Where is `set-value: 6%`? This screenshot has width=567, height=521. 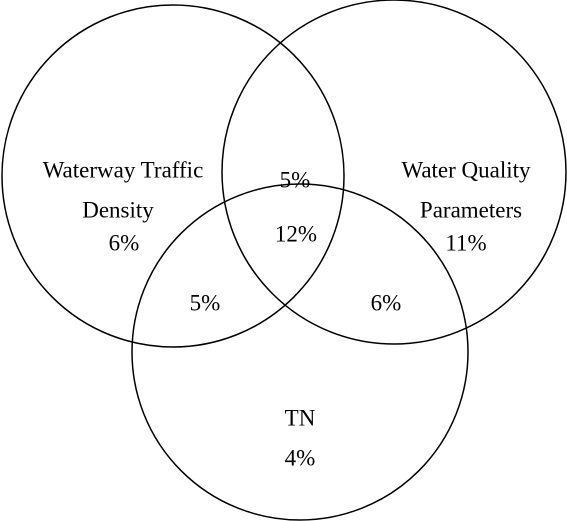 set-value: 6% is located at coordinates (124, 242).